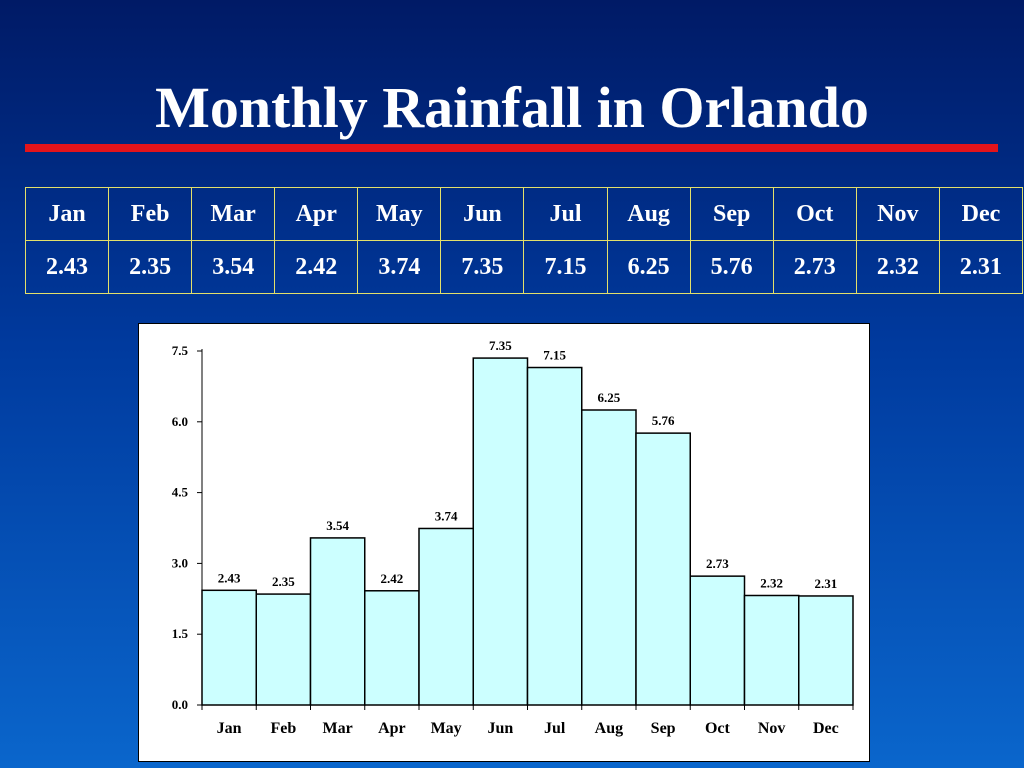 The height and width of the screenshot is (768, 1024). I want to click on table-value-cell: 2.35, so click(150, 267).